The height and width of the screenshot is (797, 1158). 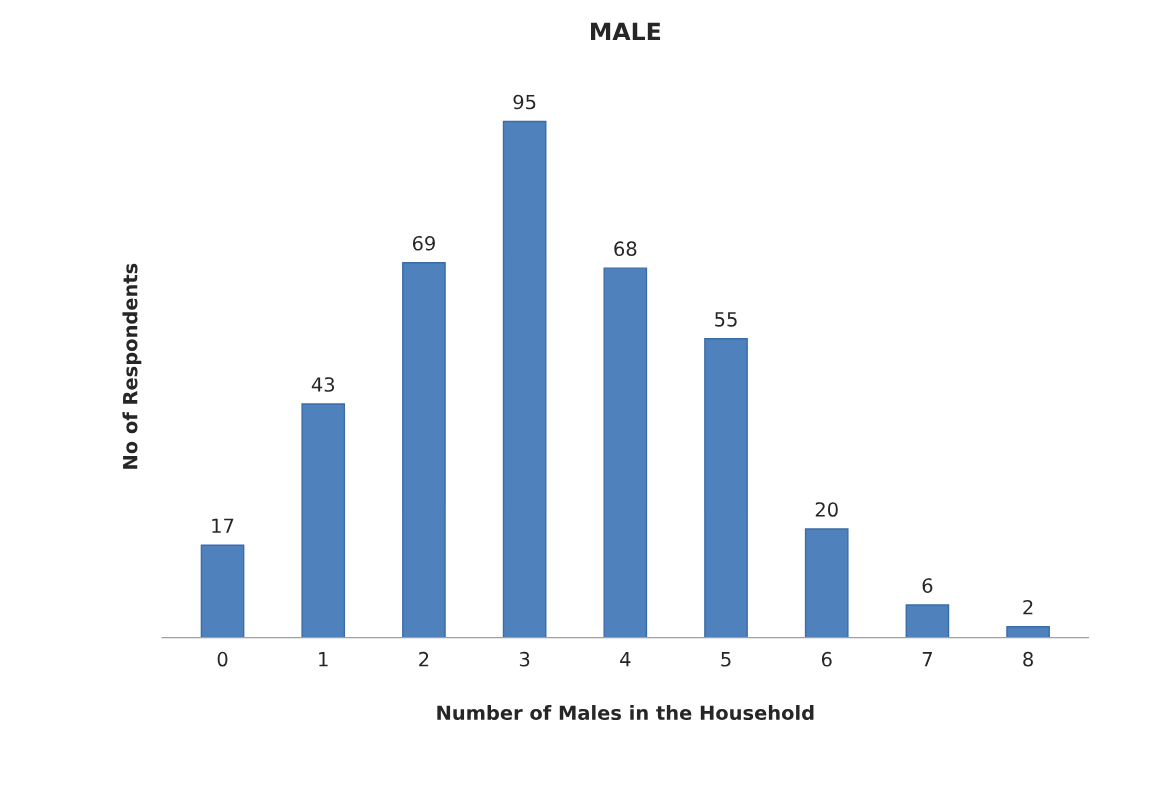 What do you see at coordinates (826, 659) in the screenshot?
I see `x-tick-label: 6` at bounding box center [826, 659].